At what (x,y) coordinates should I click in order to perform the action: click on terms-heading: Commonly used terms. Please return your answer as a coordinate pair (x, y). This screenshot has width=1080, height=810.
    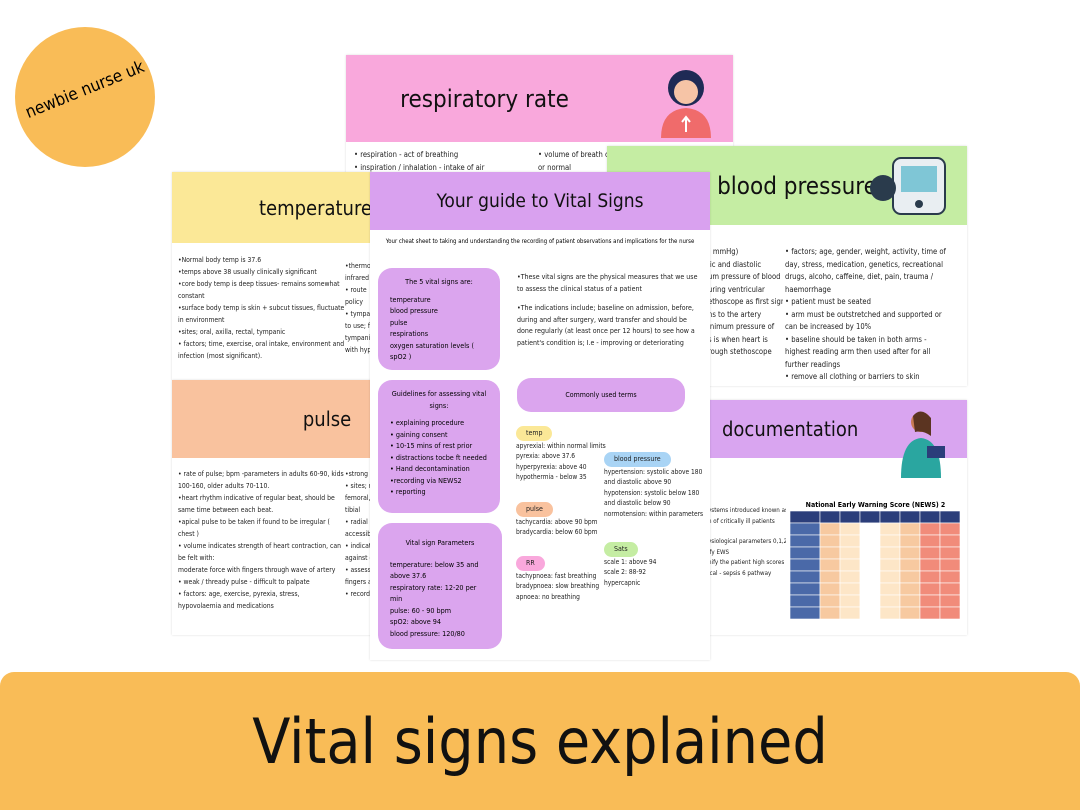
    Looking at the image, I should click on (601, 395).